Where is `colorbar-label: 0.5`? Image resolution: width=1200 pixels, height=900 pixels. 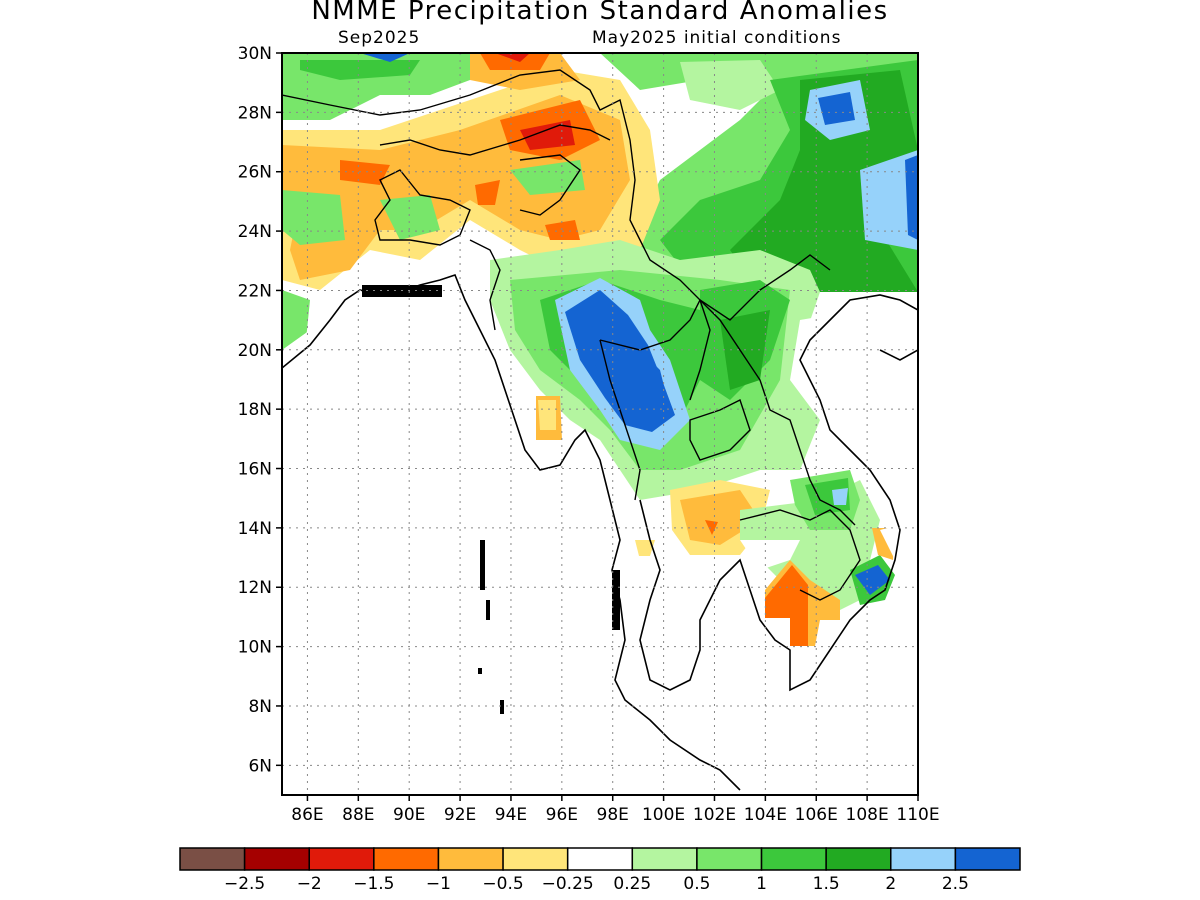 colorbar-label: 0.5 is located at coordinates (696, 884).